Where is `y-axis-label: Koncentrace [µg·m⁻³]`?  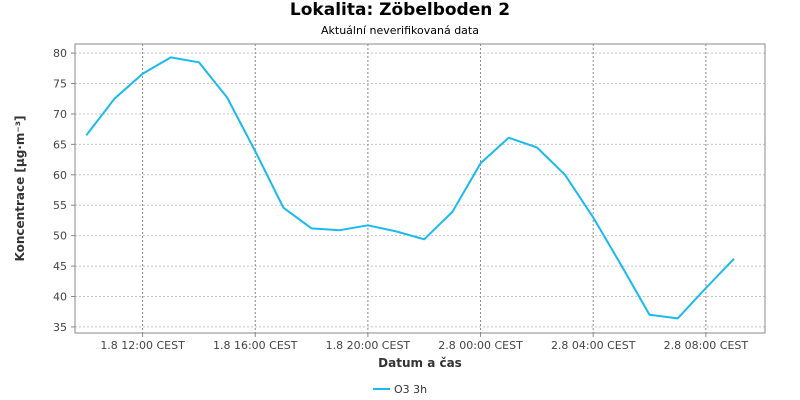
y-axis-label: Koncentrace [µg·m⁻³] is located at coordinates (20, 189).